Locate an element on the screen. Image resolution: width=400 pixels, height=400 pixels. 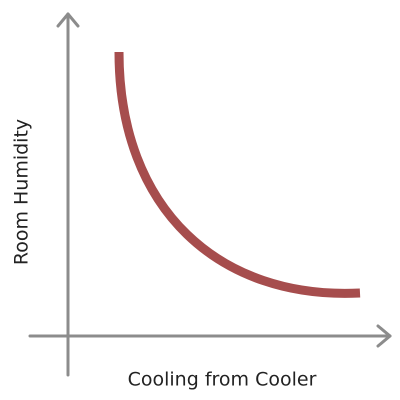
y-axis-label: Room Humidity is located at coordinates (22, 192).